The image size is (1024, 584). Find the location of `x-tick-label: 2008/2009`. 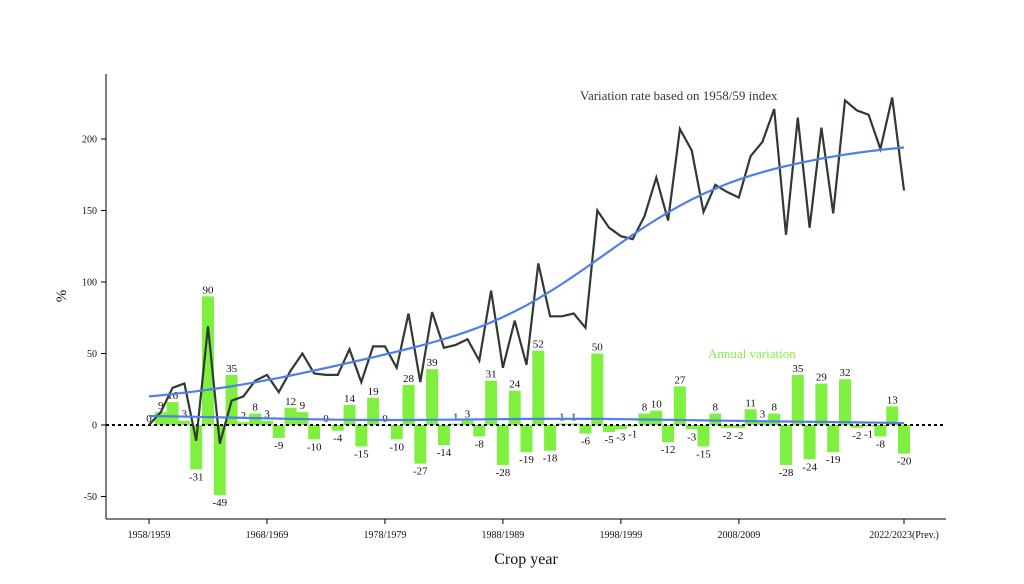

x-tick-label: 2008/2009 is located at coordinates (738, 535).